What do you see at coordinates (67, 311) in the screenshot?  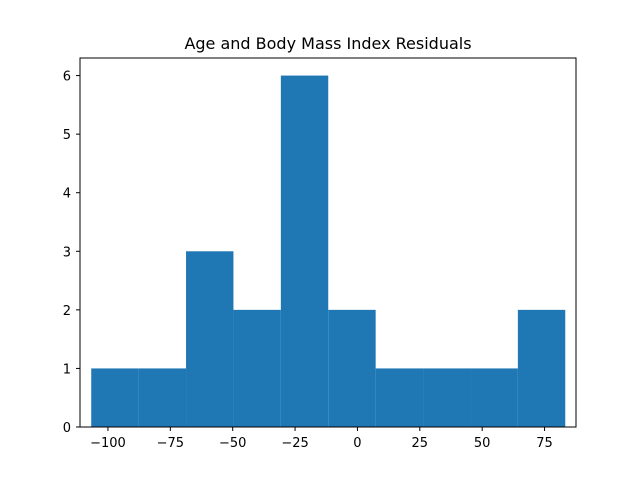 I see `y-tick-label: 2` at bounding box center [67, 311].